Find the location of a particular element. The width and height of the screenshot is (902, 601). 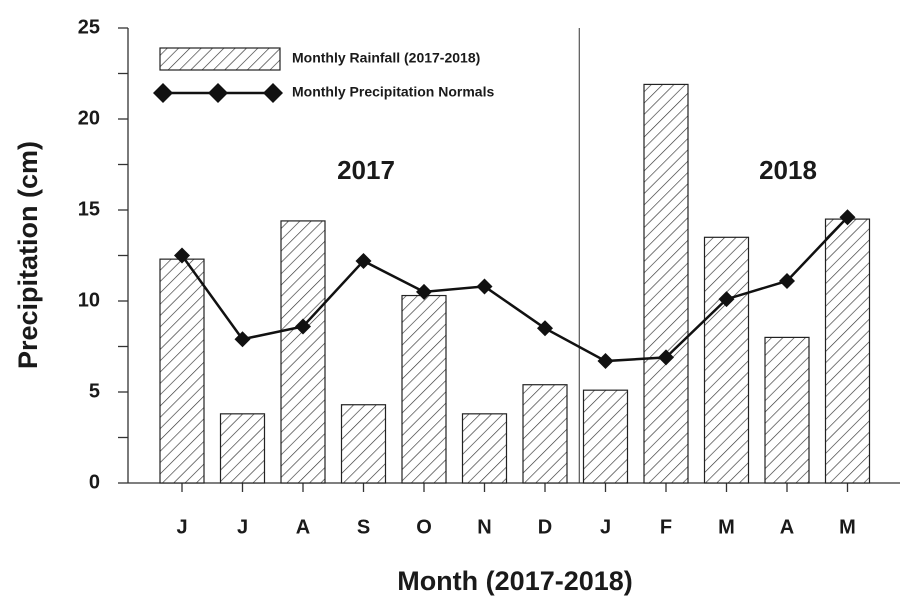

legend-label: Monthly Rainfall (2017-2018) is located at coordinates (386, 58).